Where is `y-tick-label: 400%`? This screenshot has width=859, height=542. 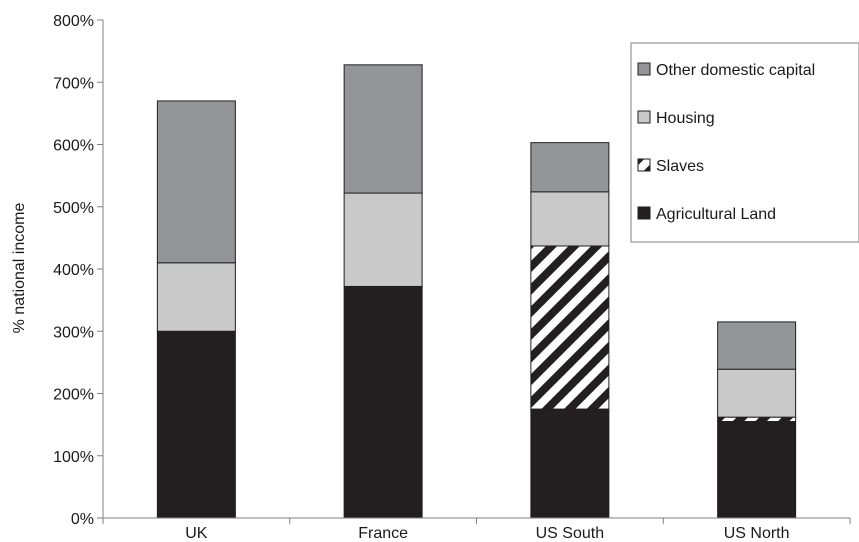
y-tick-label: 400% is located at coordinates (73, 270).